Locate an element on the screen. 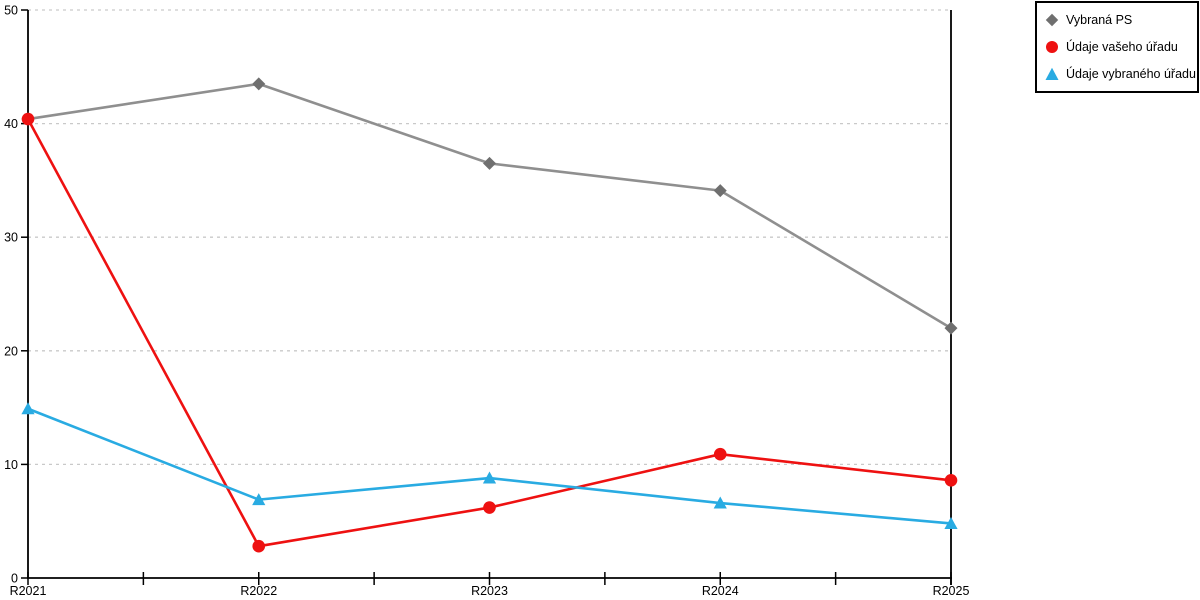  legend-item-udaje-vaseho-uradu: Údaje vašeho úřadu is located at coordinates (1118, 47).